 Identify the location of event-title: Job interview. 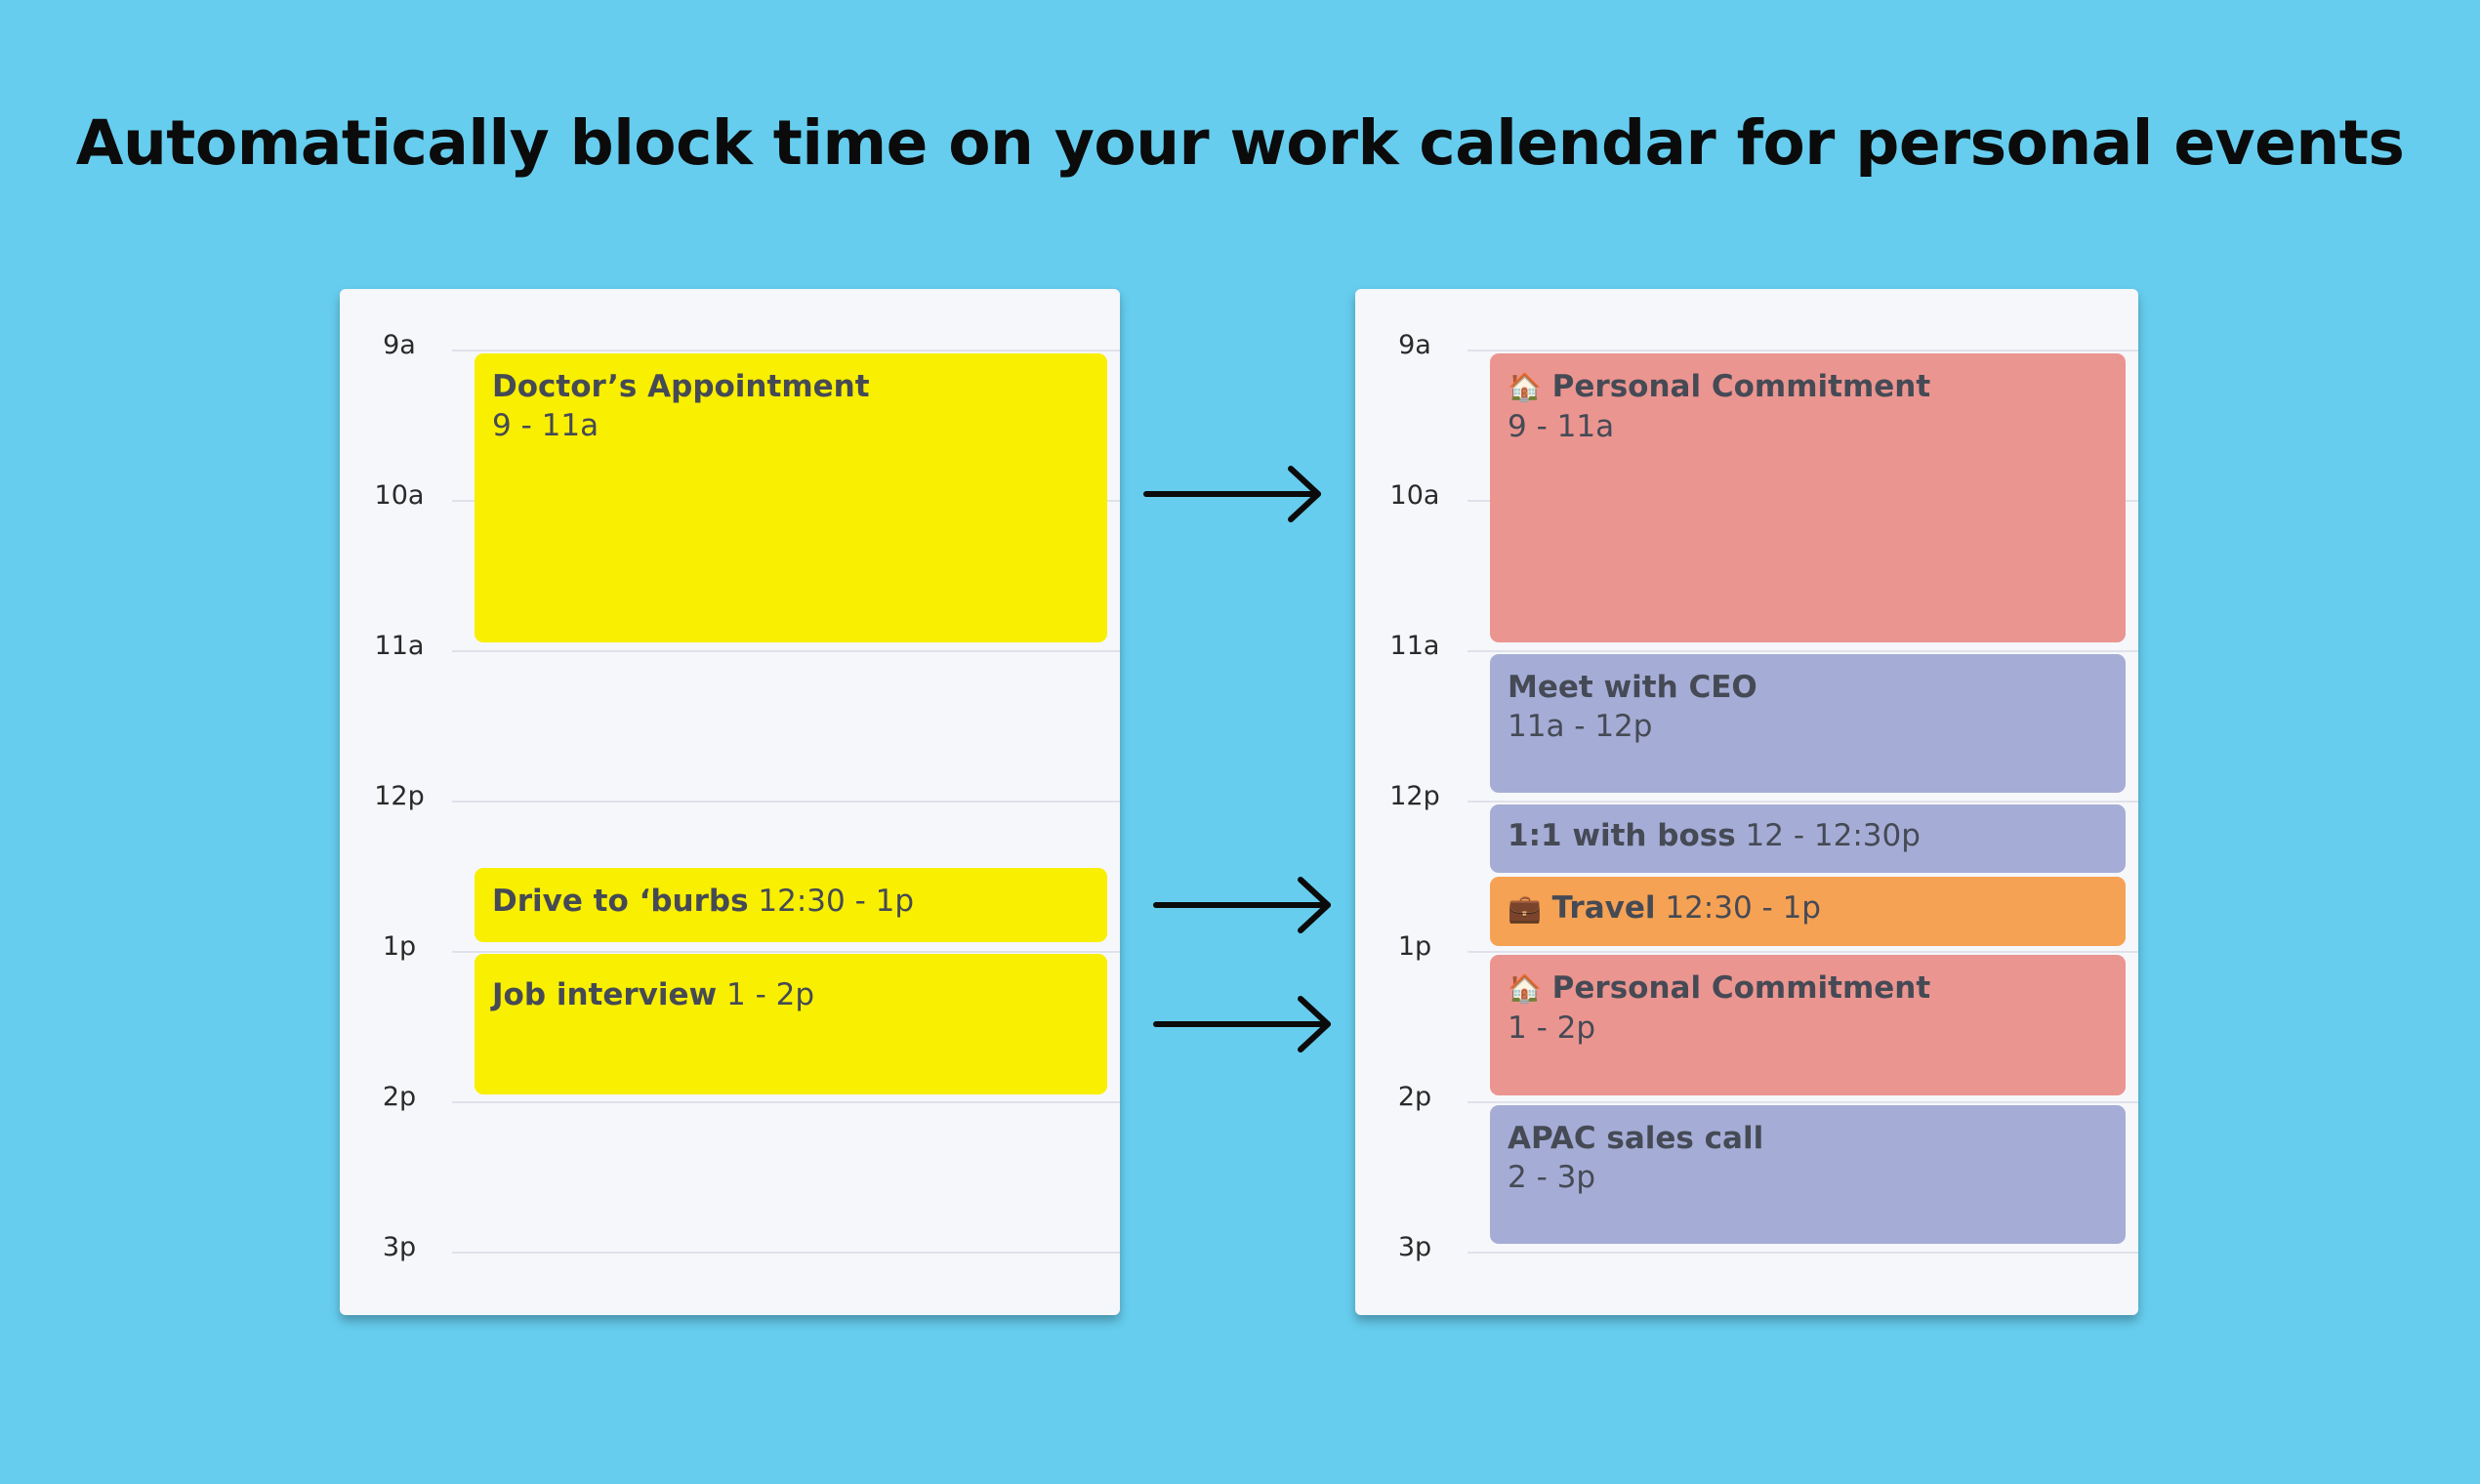
(605, 995).